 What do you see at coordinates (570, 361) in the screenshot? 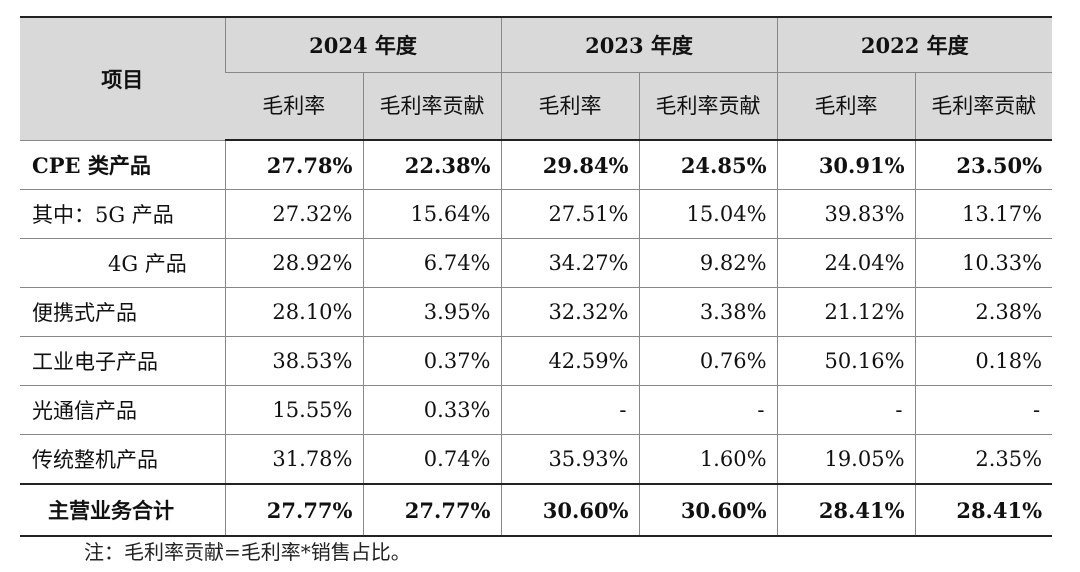
I see `table-cell: 42.59%` at bounding box center [570, 361].